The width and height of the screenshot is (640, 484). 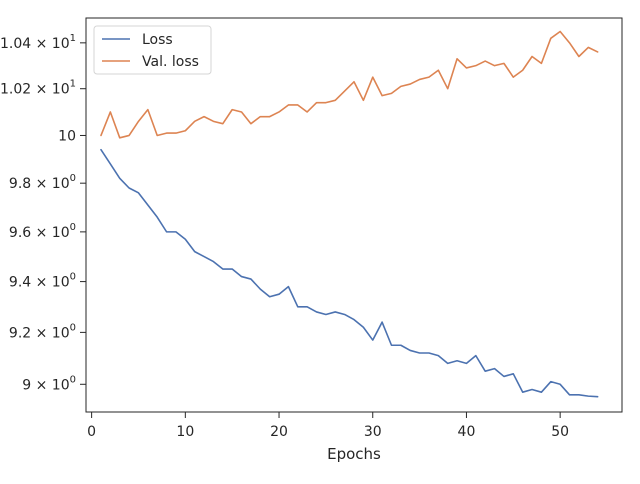 I want to click on legend-box, so click(x=152, y=50).